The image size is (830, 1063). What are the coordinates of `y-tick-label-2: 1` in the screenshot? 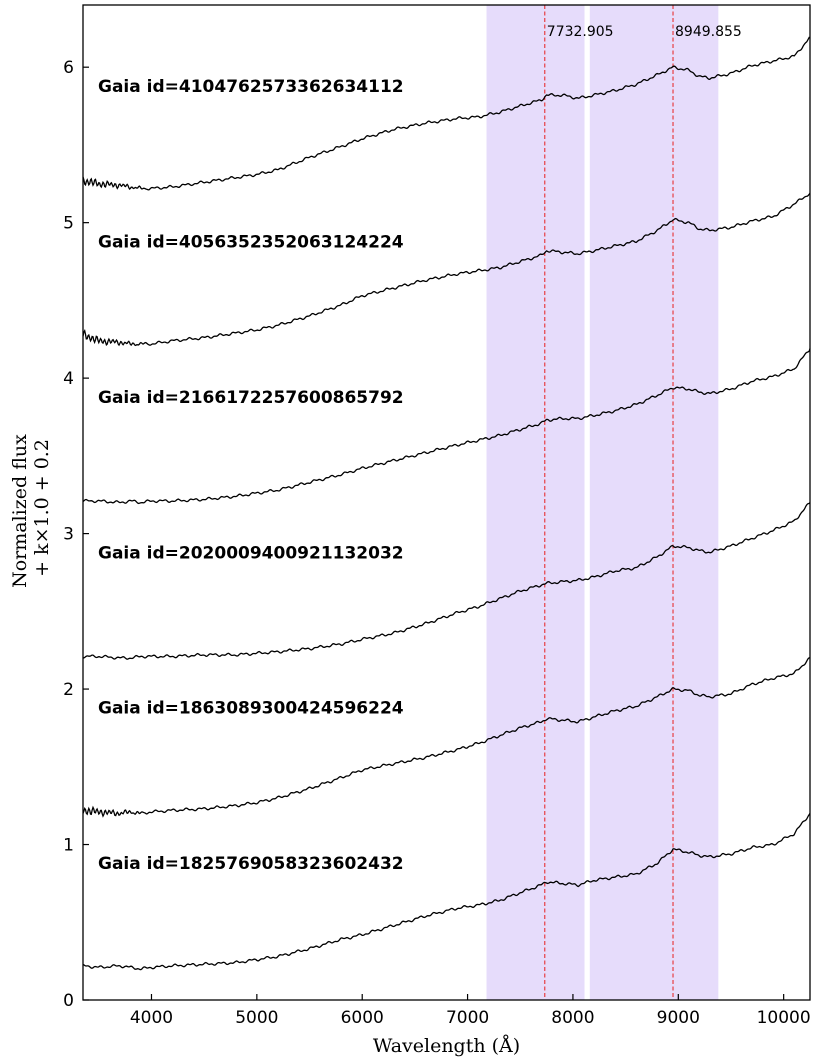 It's located at (68, 846).